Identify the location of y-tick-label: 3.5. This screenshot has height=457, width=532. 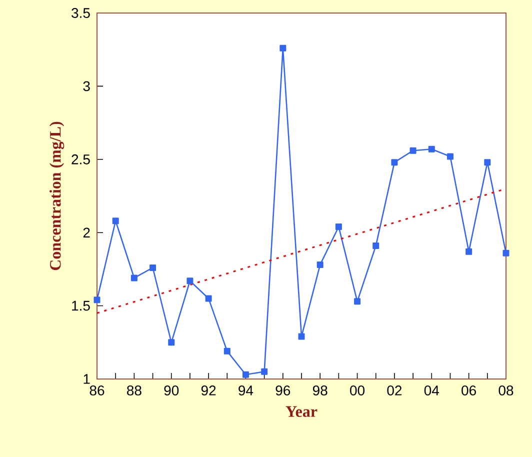
(81, 13).